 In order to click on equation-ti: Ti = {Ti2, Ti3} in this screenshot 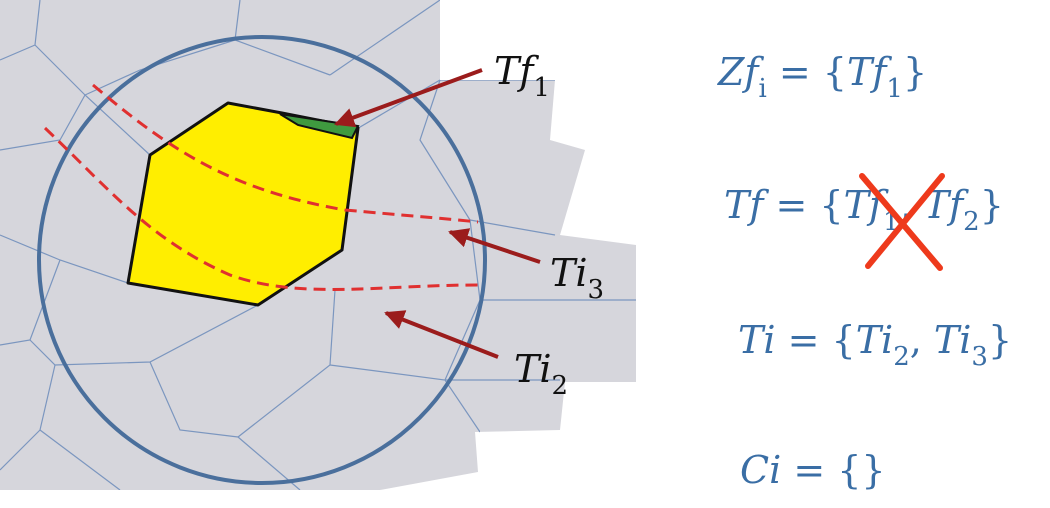, I will do `click(875, 345)`.